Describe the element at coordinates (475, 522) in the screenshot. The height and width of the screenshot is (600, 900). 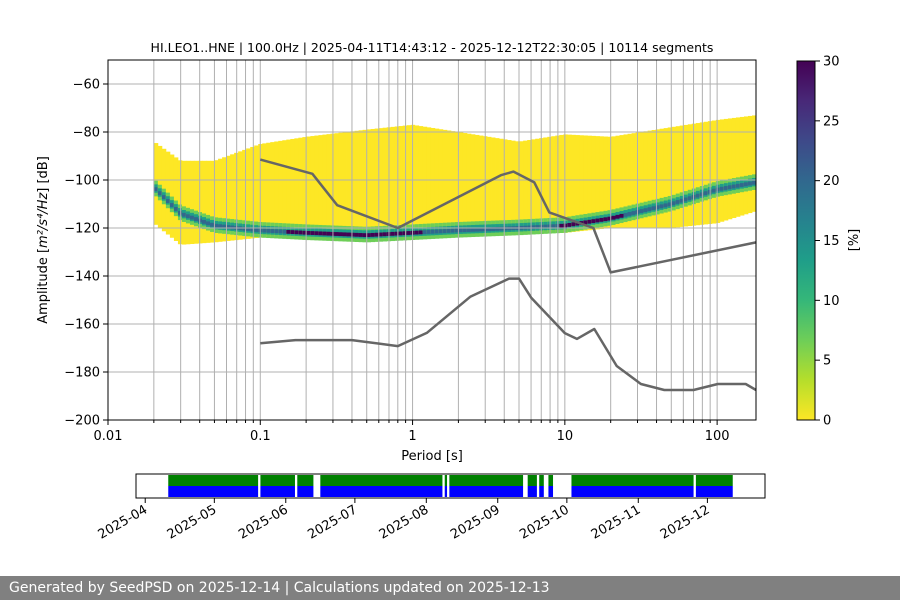
I see `coverage-tick-label: 2025-09` at that location.